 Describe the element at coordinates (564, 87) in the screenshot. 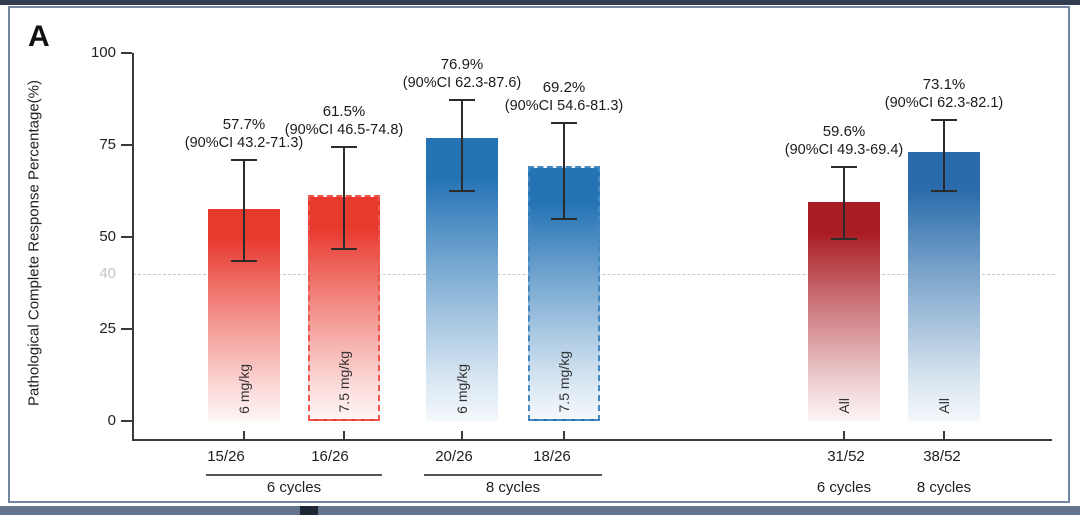

I see `bar-percent: 69.2%` at that location.